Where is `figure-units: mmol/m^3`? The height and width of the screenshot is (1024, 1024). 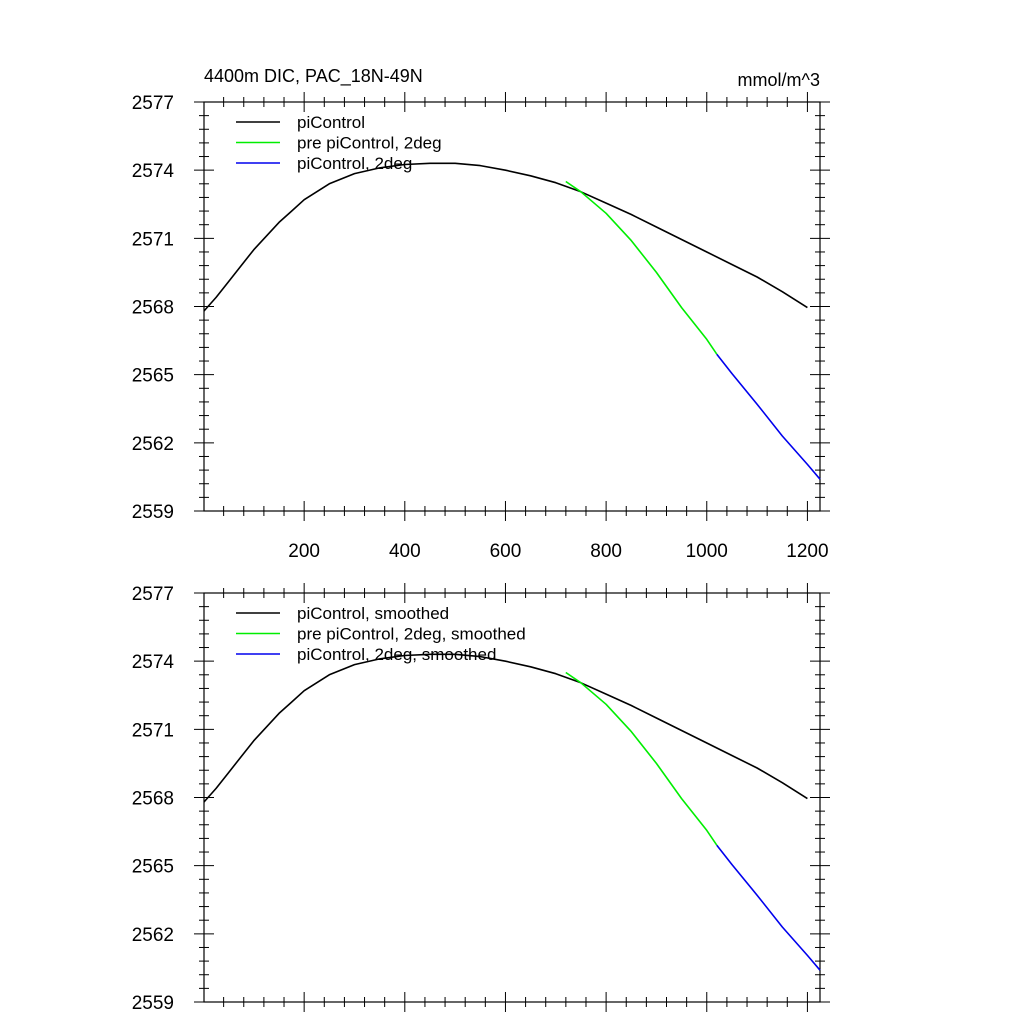
figure-units: mmol/m^3 is located at coordinates (779, 80).